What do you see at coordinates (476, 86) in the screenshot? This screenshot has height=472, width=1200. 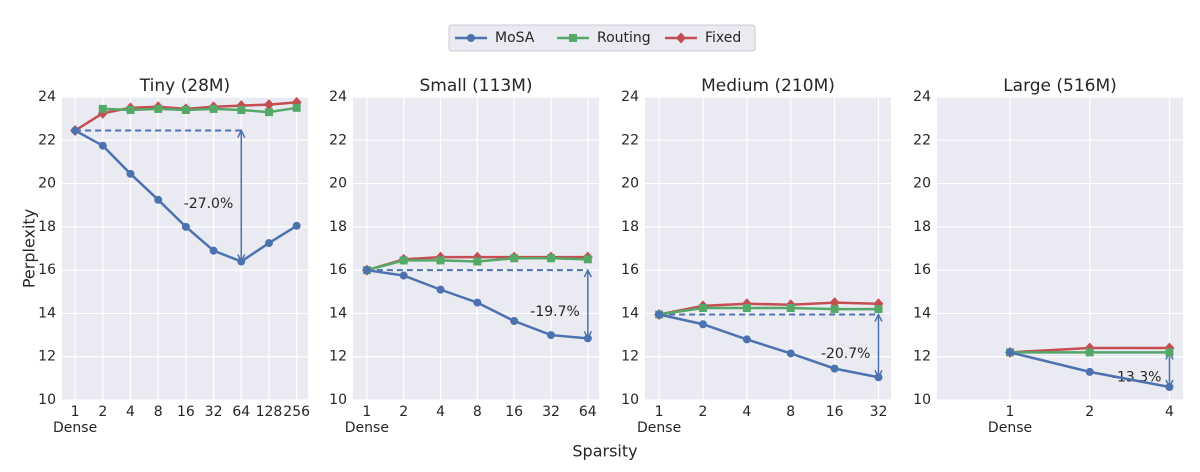 I see `chart-title: Small (113M)` at bounding box center [476, 86].